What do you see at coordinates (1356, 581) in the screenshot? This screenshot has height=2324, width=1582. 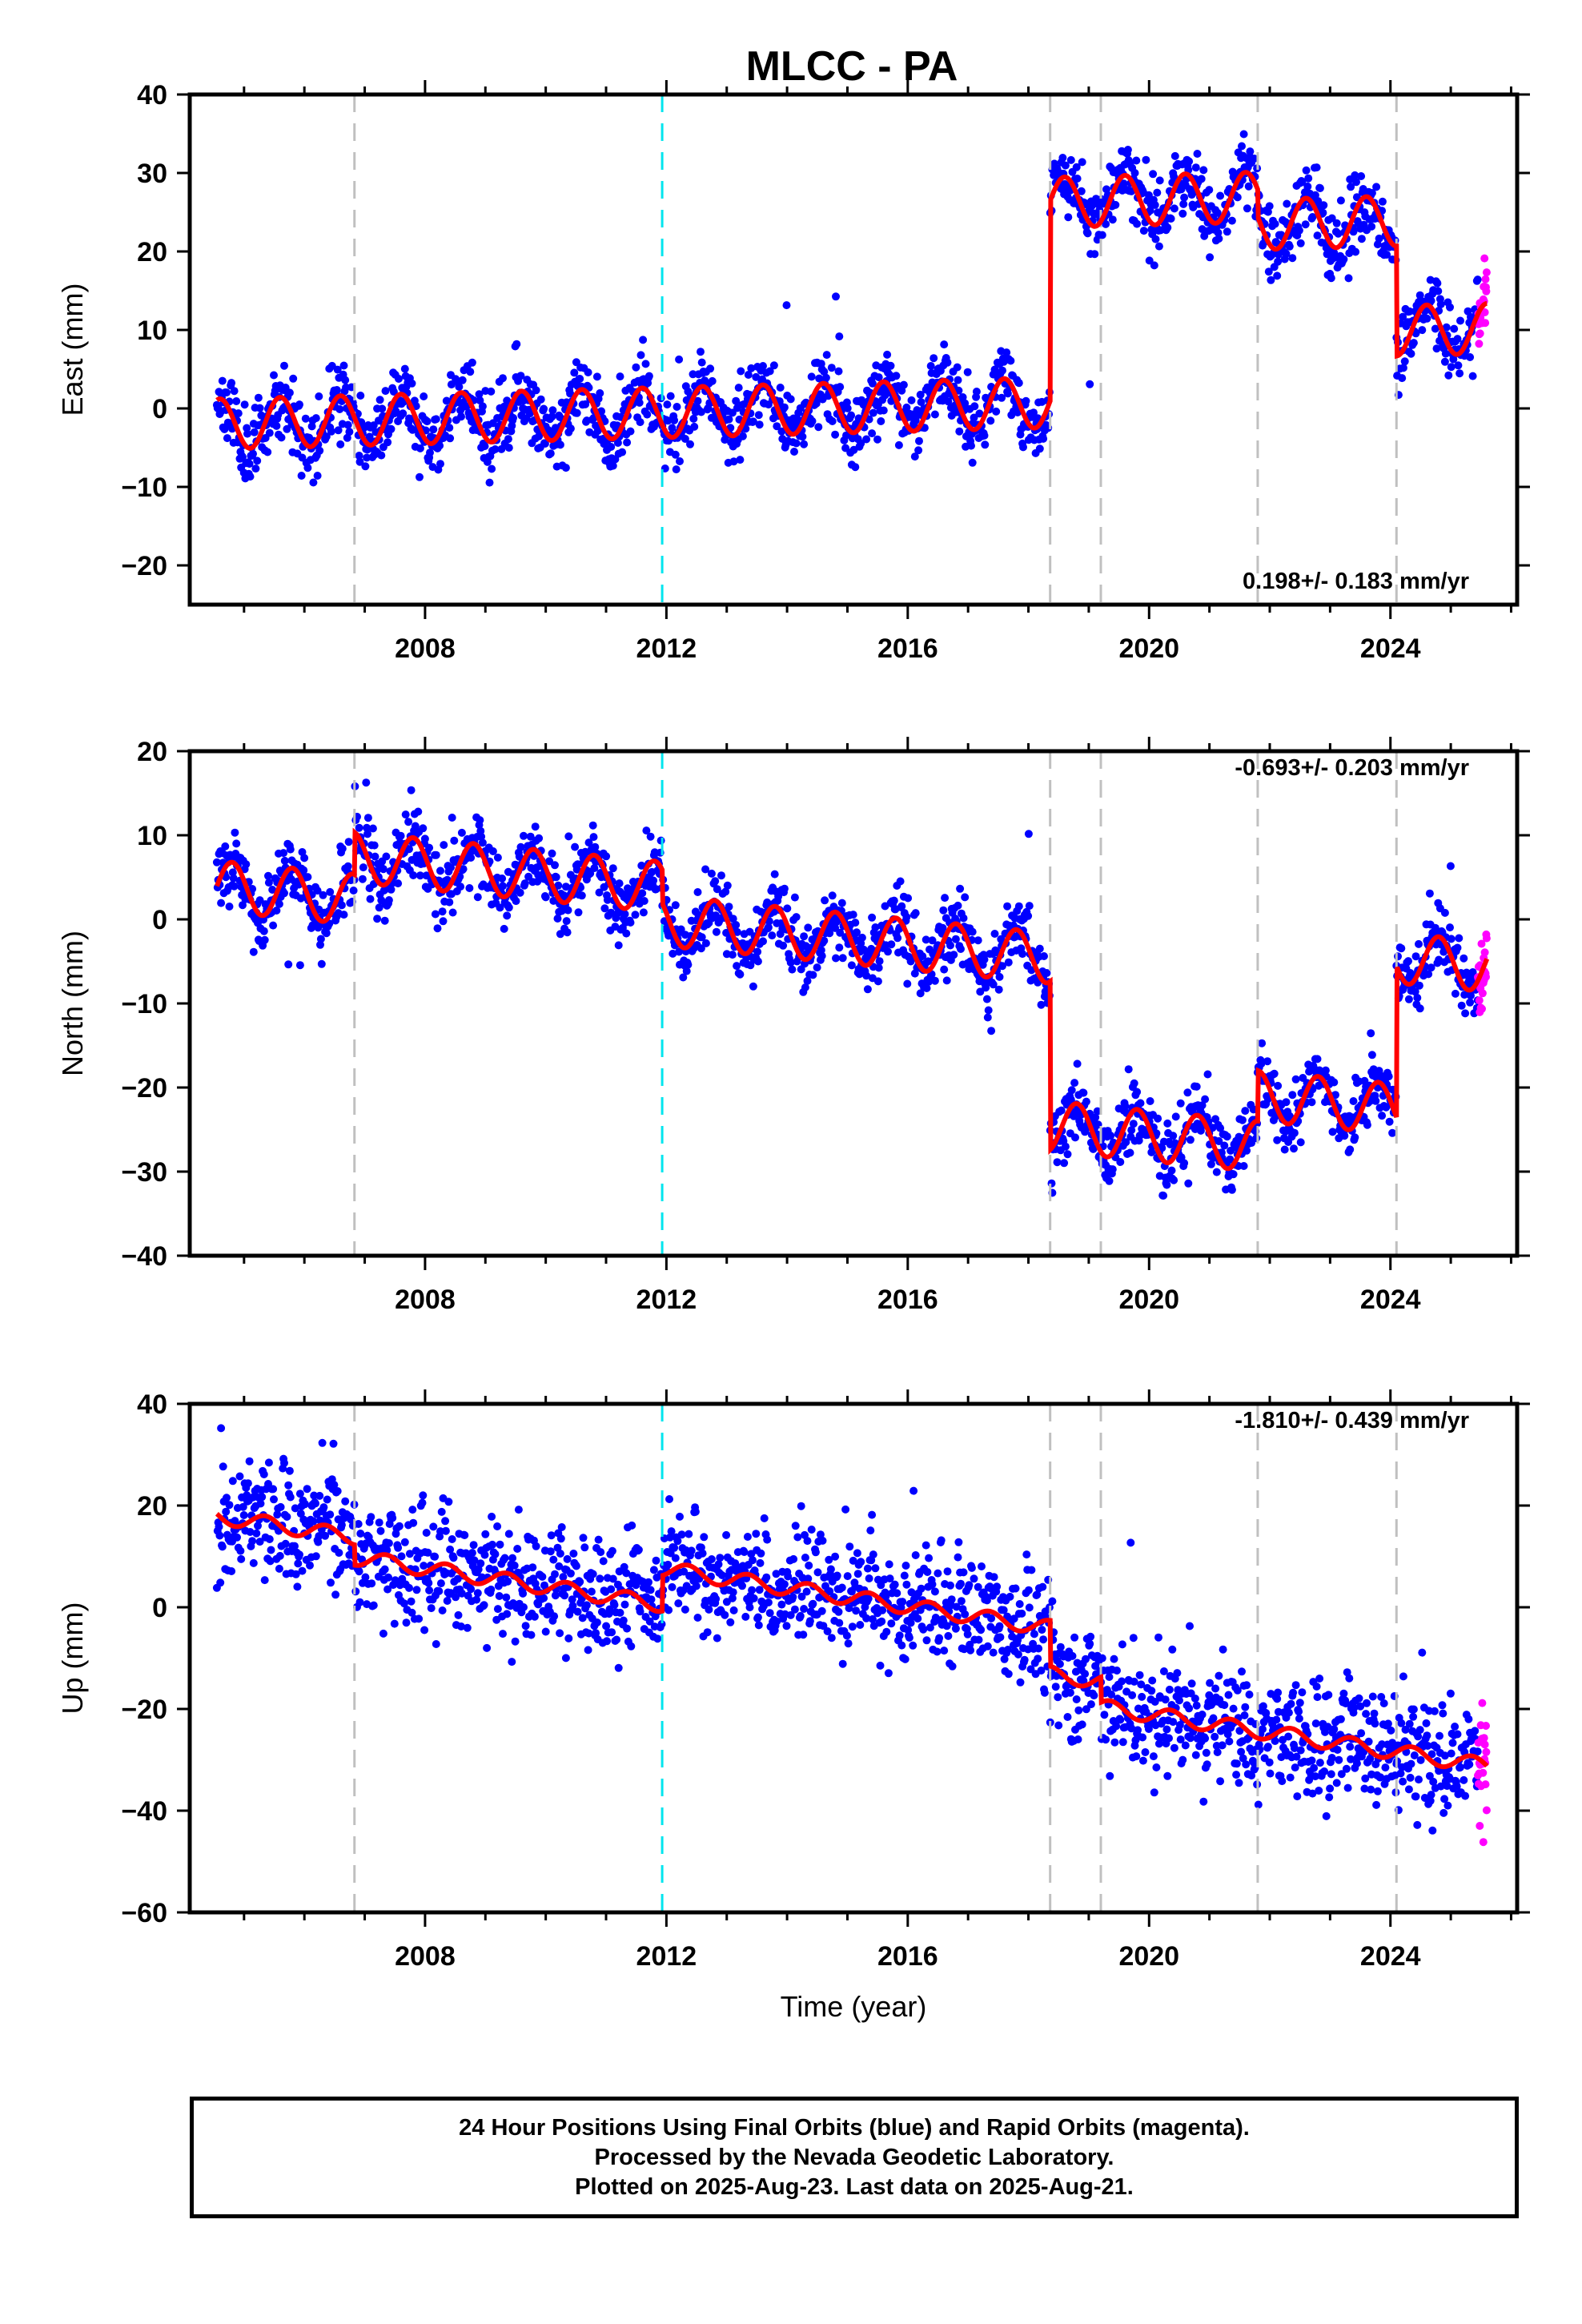 I see `velocity-label: 0.198+/- 0.183 mm/yr` at bounding box center [1356, 581].